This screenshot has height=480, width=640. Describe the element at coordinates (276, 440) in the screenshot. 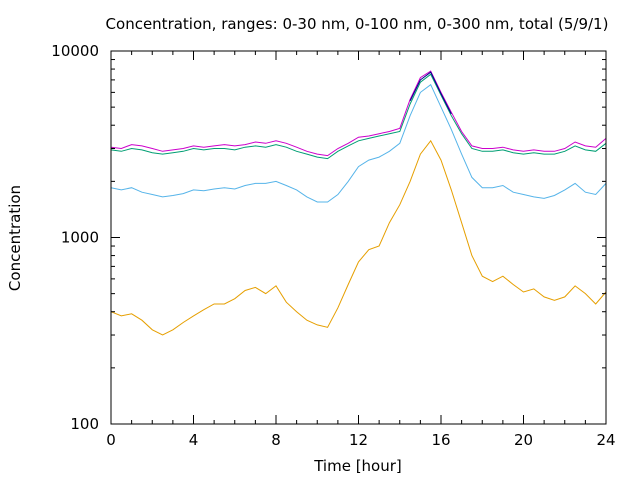

I see `x-tick-label: 8` at that location.